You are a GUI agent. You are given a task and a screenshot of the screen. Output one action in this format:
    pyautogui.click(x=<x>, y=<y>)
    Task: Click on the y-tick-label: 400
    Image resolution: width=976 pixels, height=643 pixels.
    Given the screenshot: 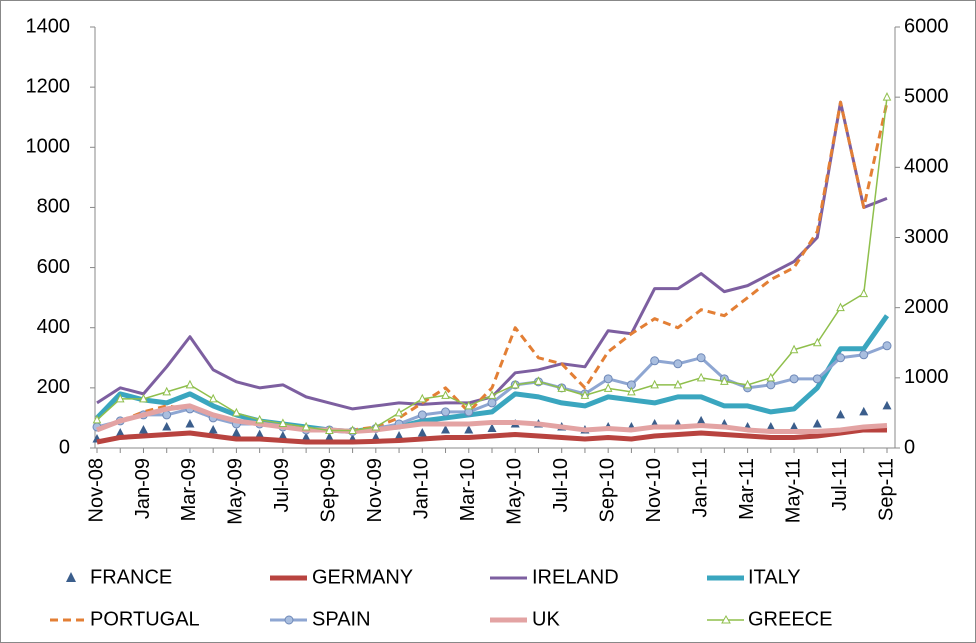 What is the action you would take?
    pyautogui.click(x=53, y=327)
    